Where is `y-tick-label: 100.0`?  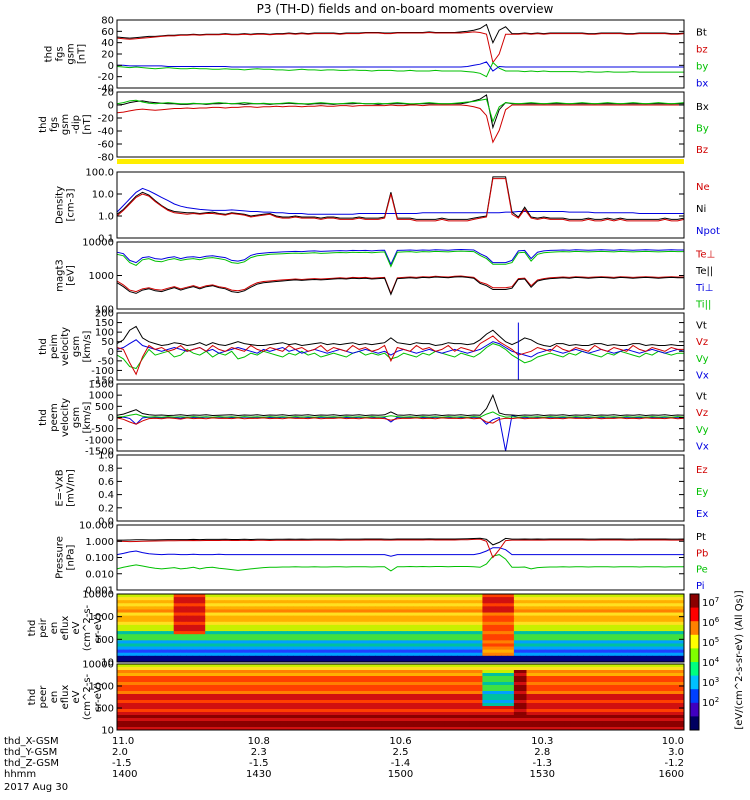 y-tick-label: 100.0 is located at coordinates (99, 173).